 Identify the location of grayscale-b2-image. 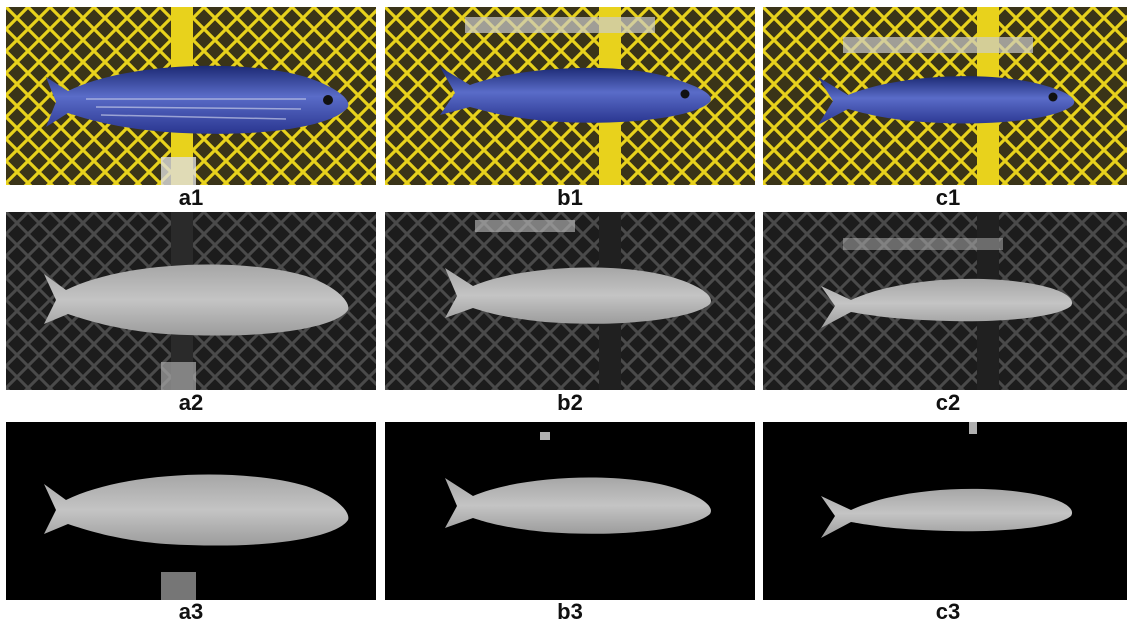
(570, 301).